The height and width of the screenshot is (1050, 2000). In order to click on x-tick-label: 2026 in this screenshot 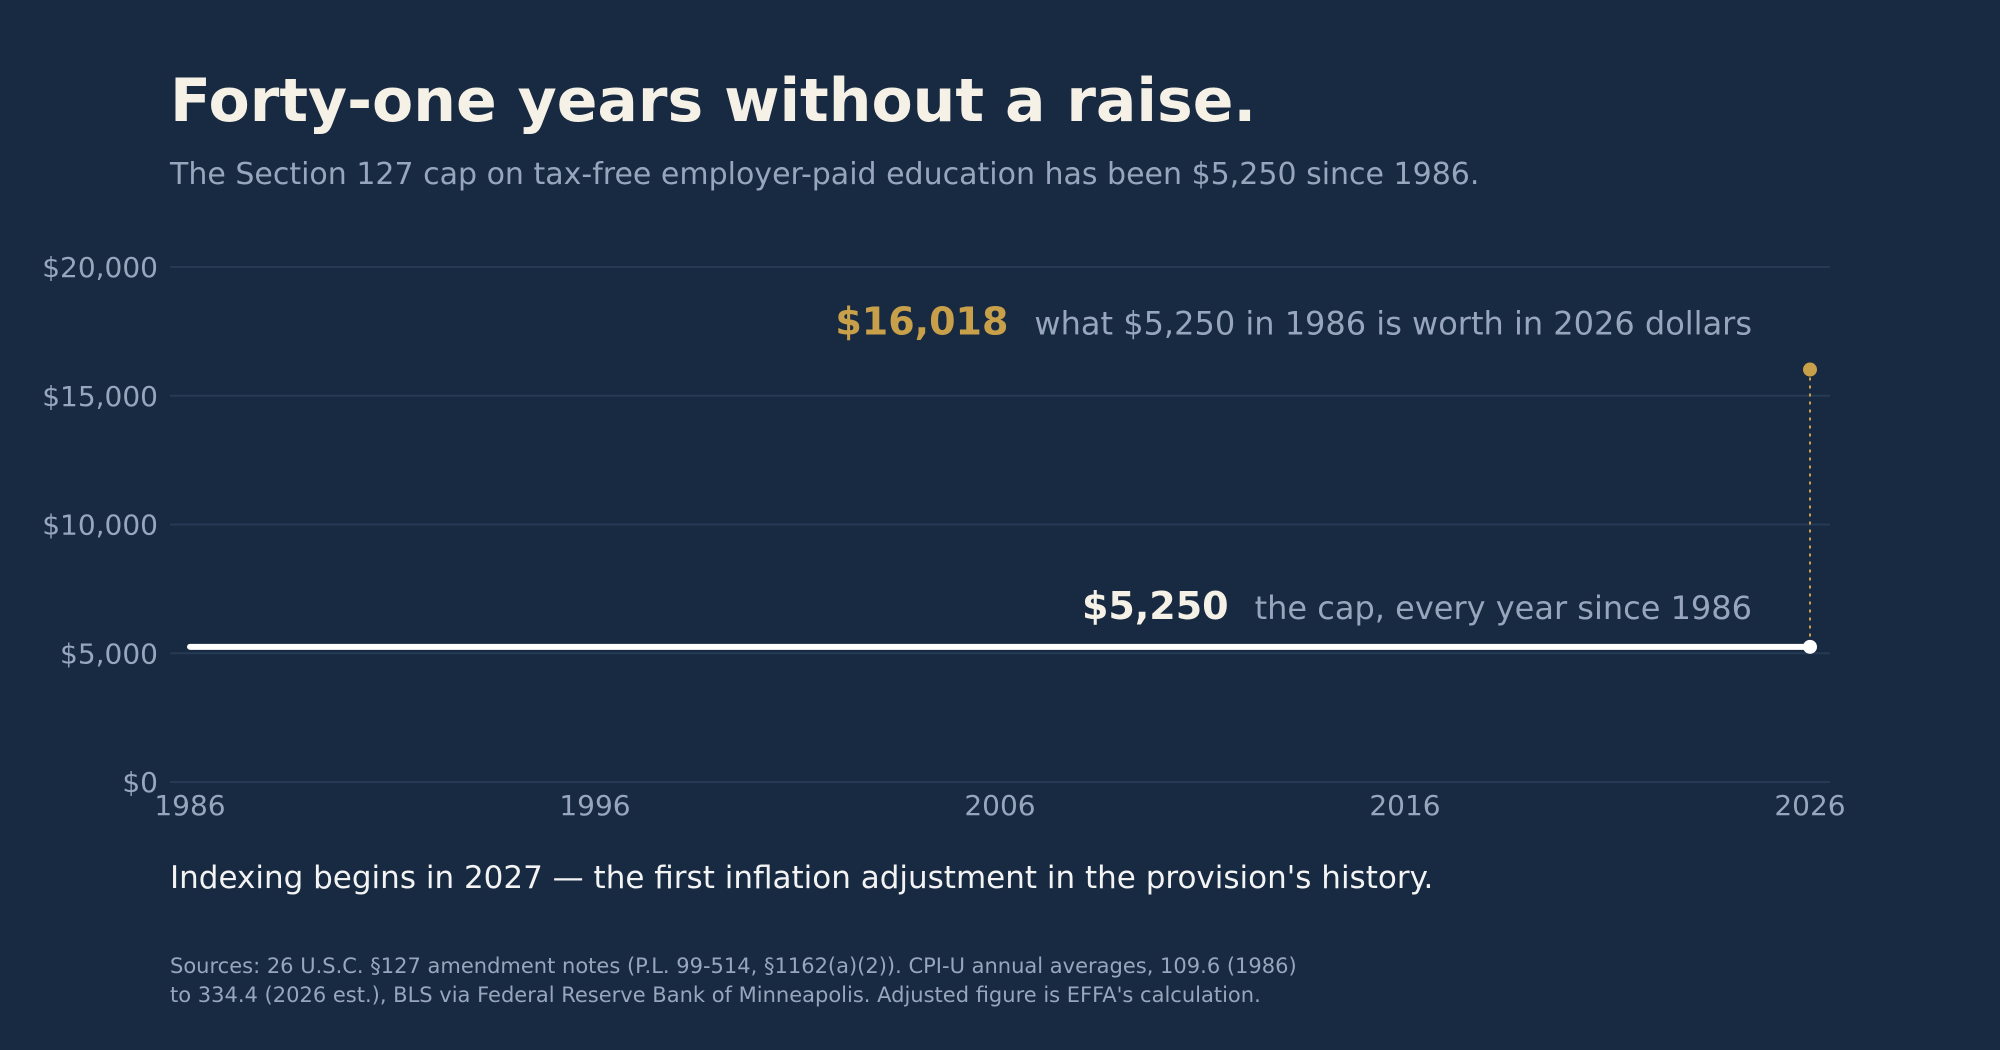, I will do `click(1809, 805)`.